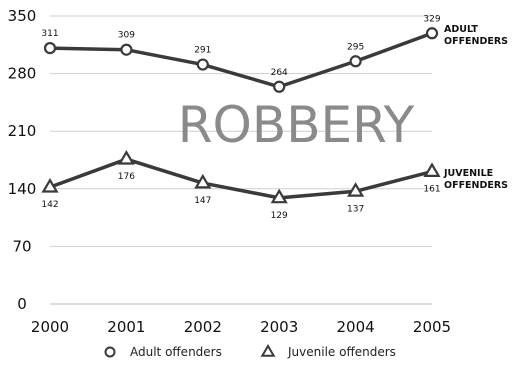 Image resolution: width=521 pixels, height=370 pixels. I want to click on legend-item: Juvenile offenders, so click(328, 351).